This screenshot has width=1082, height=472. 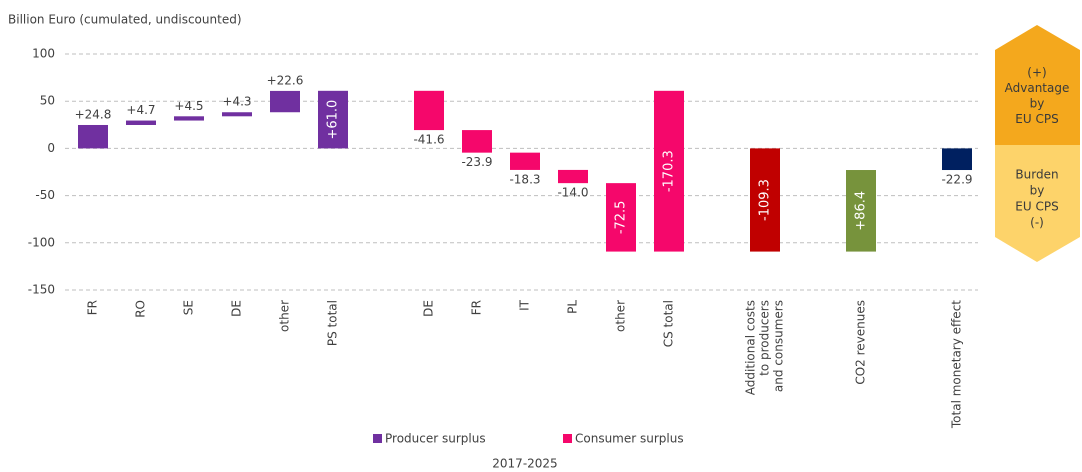 I want to click on x-tick-label: and consumers, so click(x=779, y=346).